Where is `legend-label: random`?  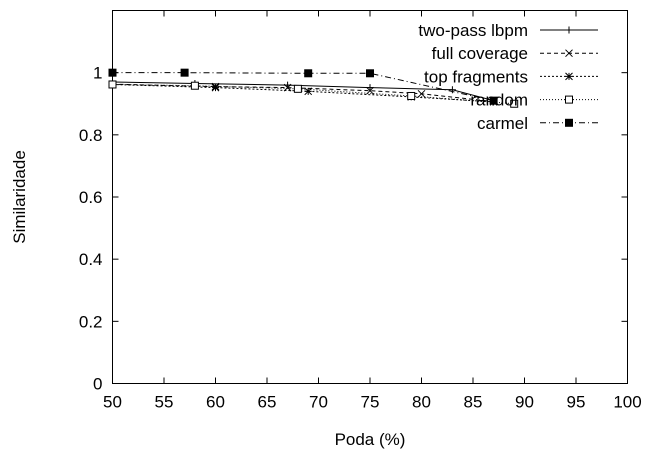 legend-label: random is located at coordinates (499, 100).